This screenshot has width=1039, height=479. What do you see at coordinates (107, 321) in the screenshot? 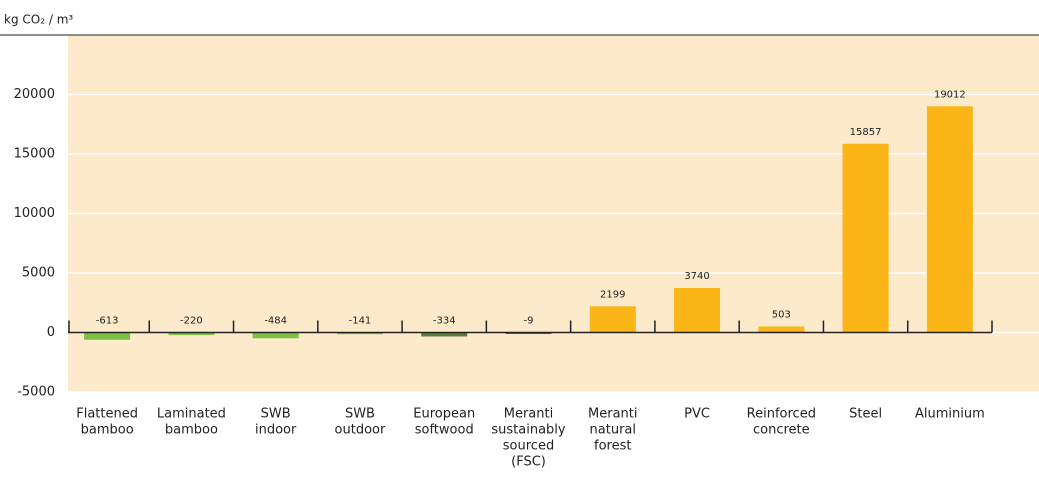
I see `value-label: -613` at bounding box center [107, 321].